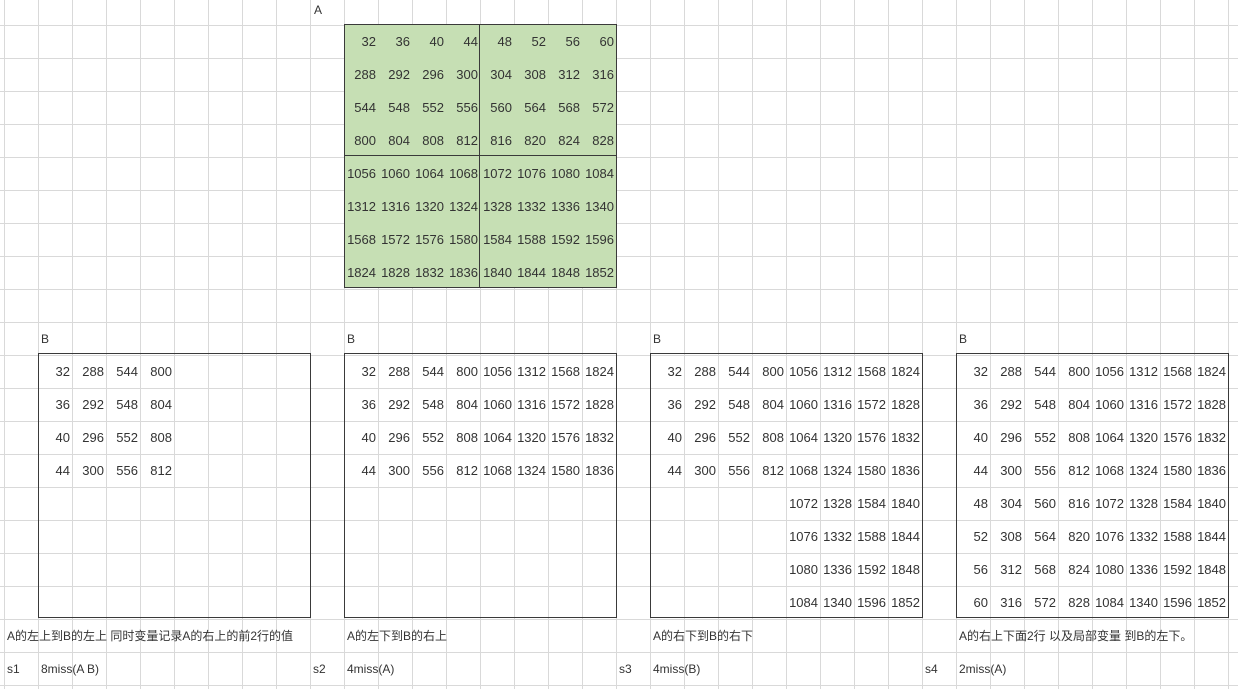 The image size is (1238, 689). Describe the element at coordinates (13, 669) in the screenshot. I see `panel-1-step: s1` at that location.